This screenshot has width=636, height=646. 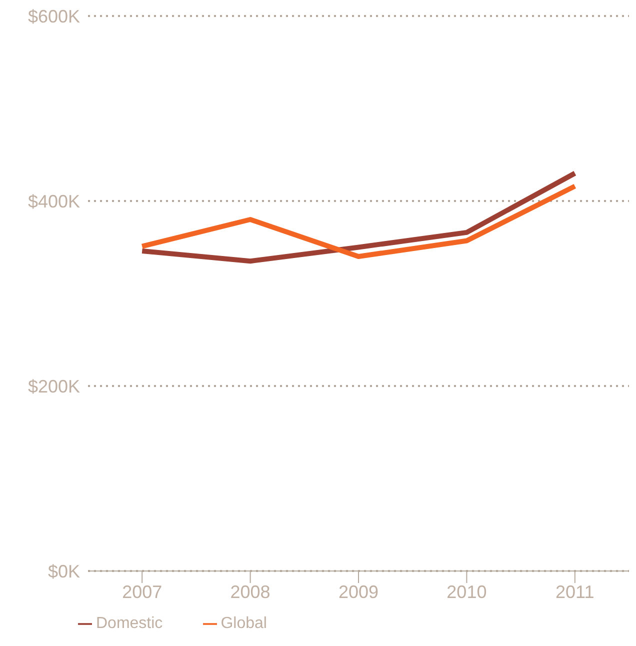 I want to click on y-tick-label: $200K, so click(x=54, y=386).